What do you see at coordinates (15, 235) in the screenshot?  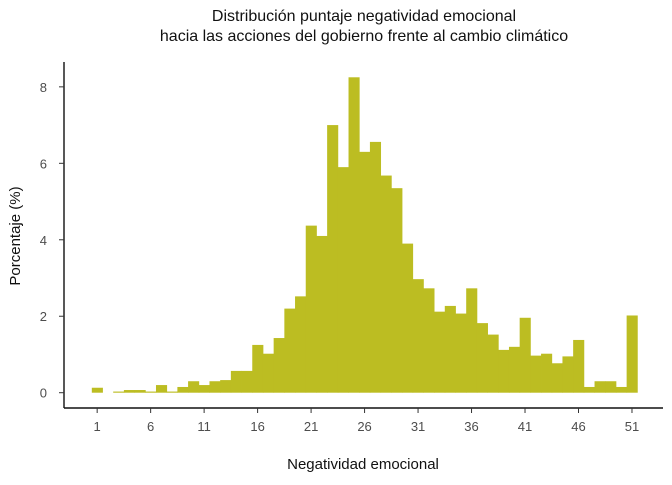 I see `y-axis-title: Porcentaje (%)` at bounding box center [15, 235].